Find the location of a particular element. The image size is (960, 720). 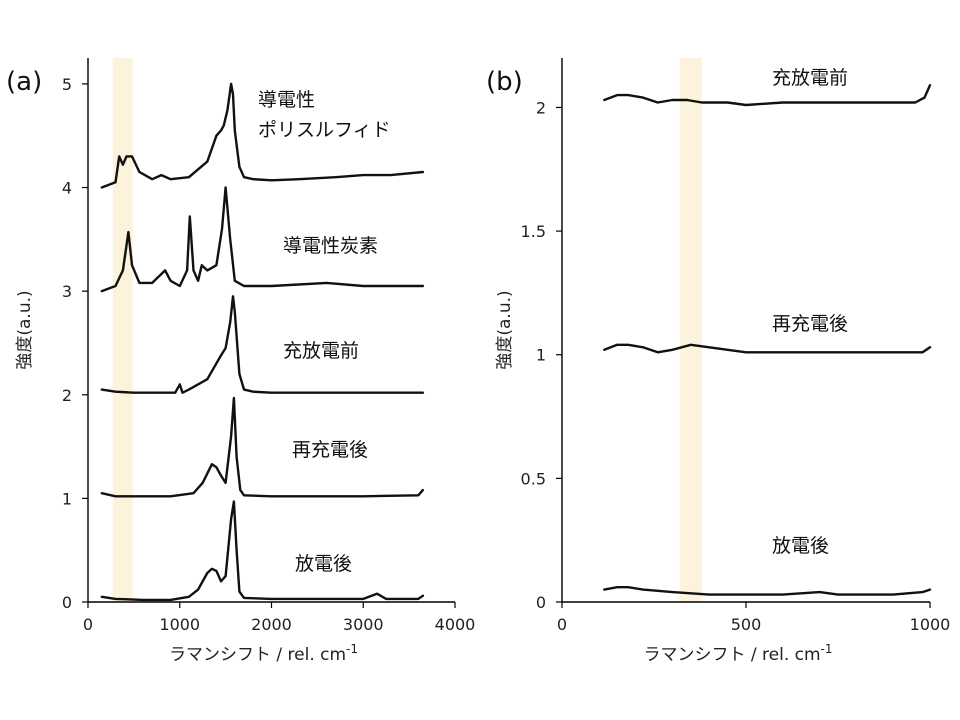

series-label-2: 再充電後 is located at coordinates (810, 324).